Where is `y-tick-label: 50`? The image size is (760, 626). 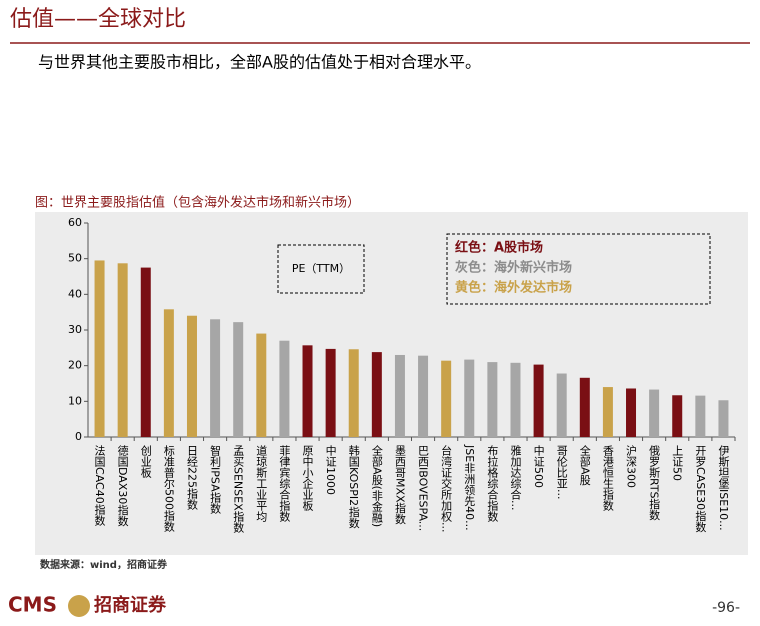
y-tick-label: 50 is located at coordinates (75, 258).